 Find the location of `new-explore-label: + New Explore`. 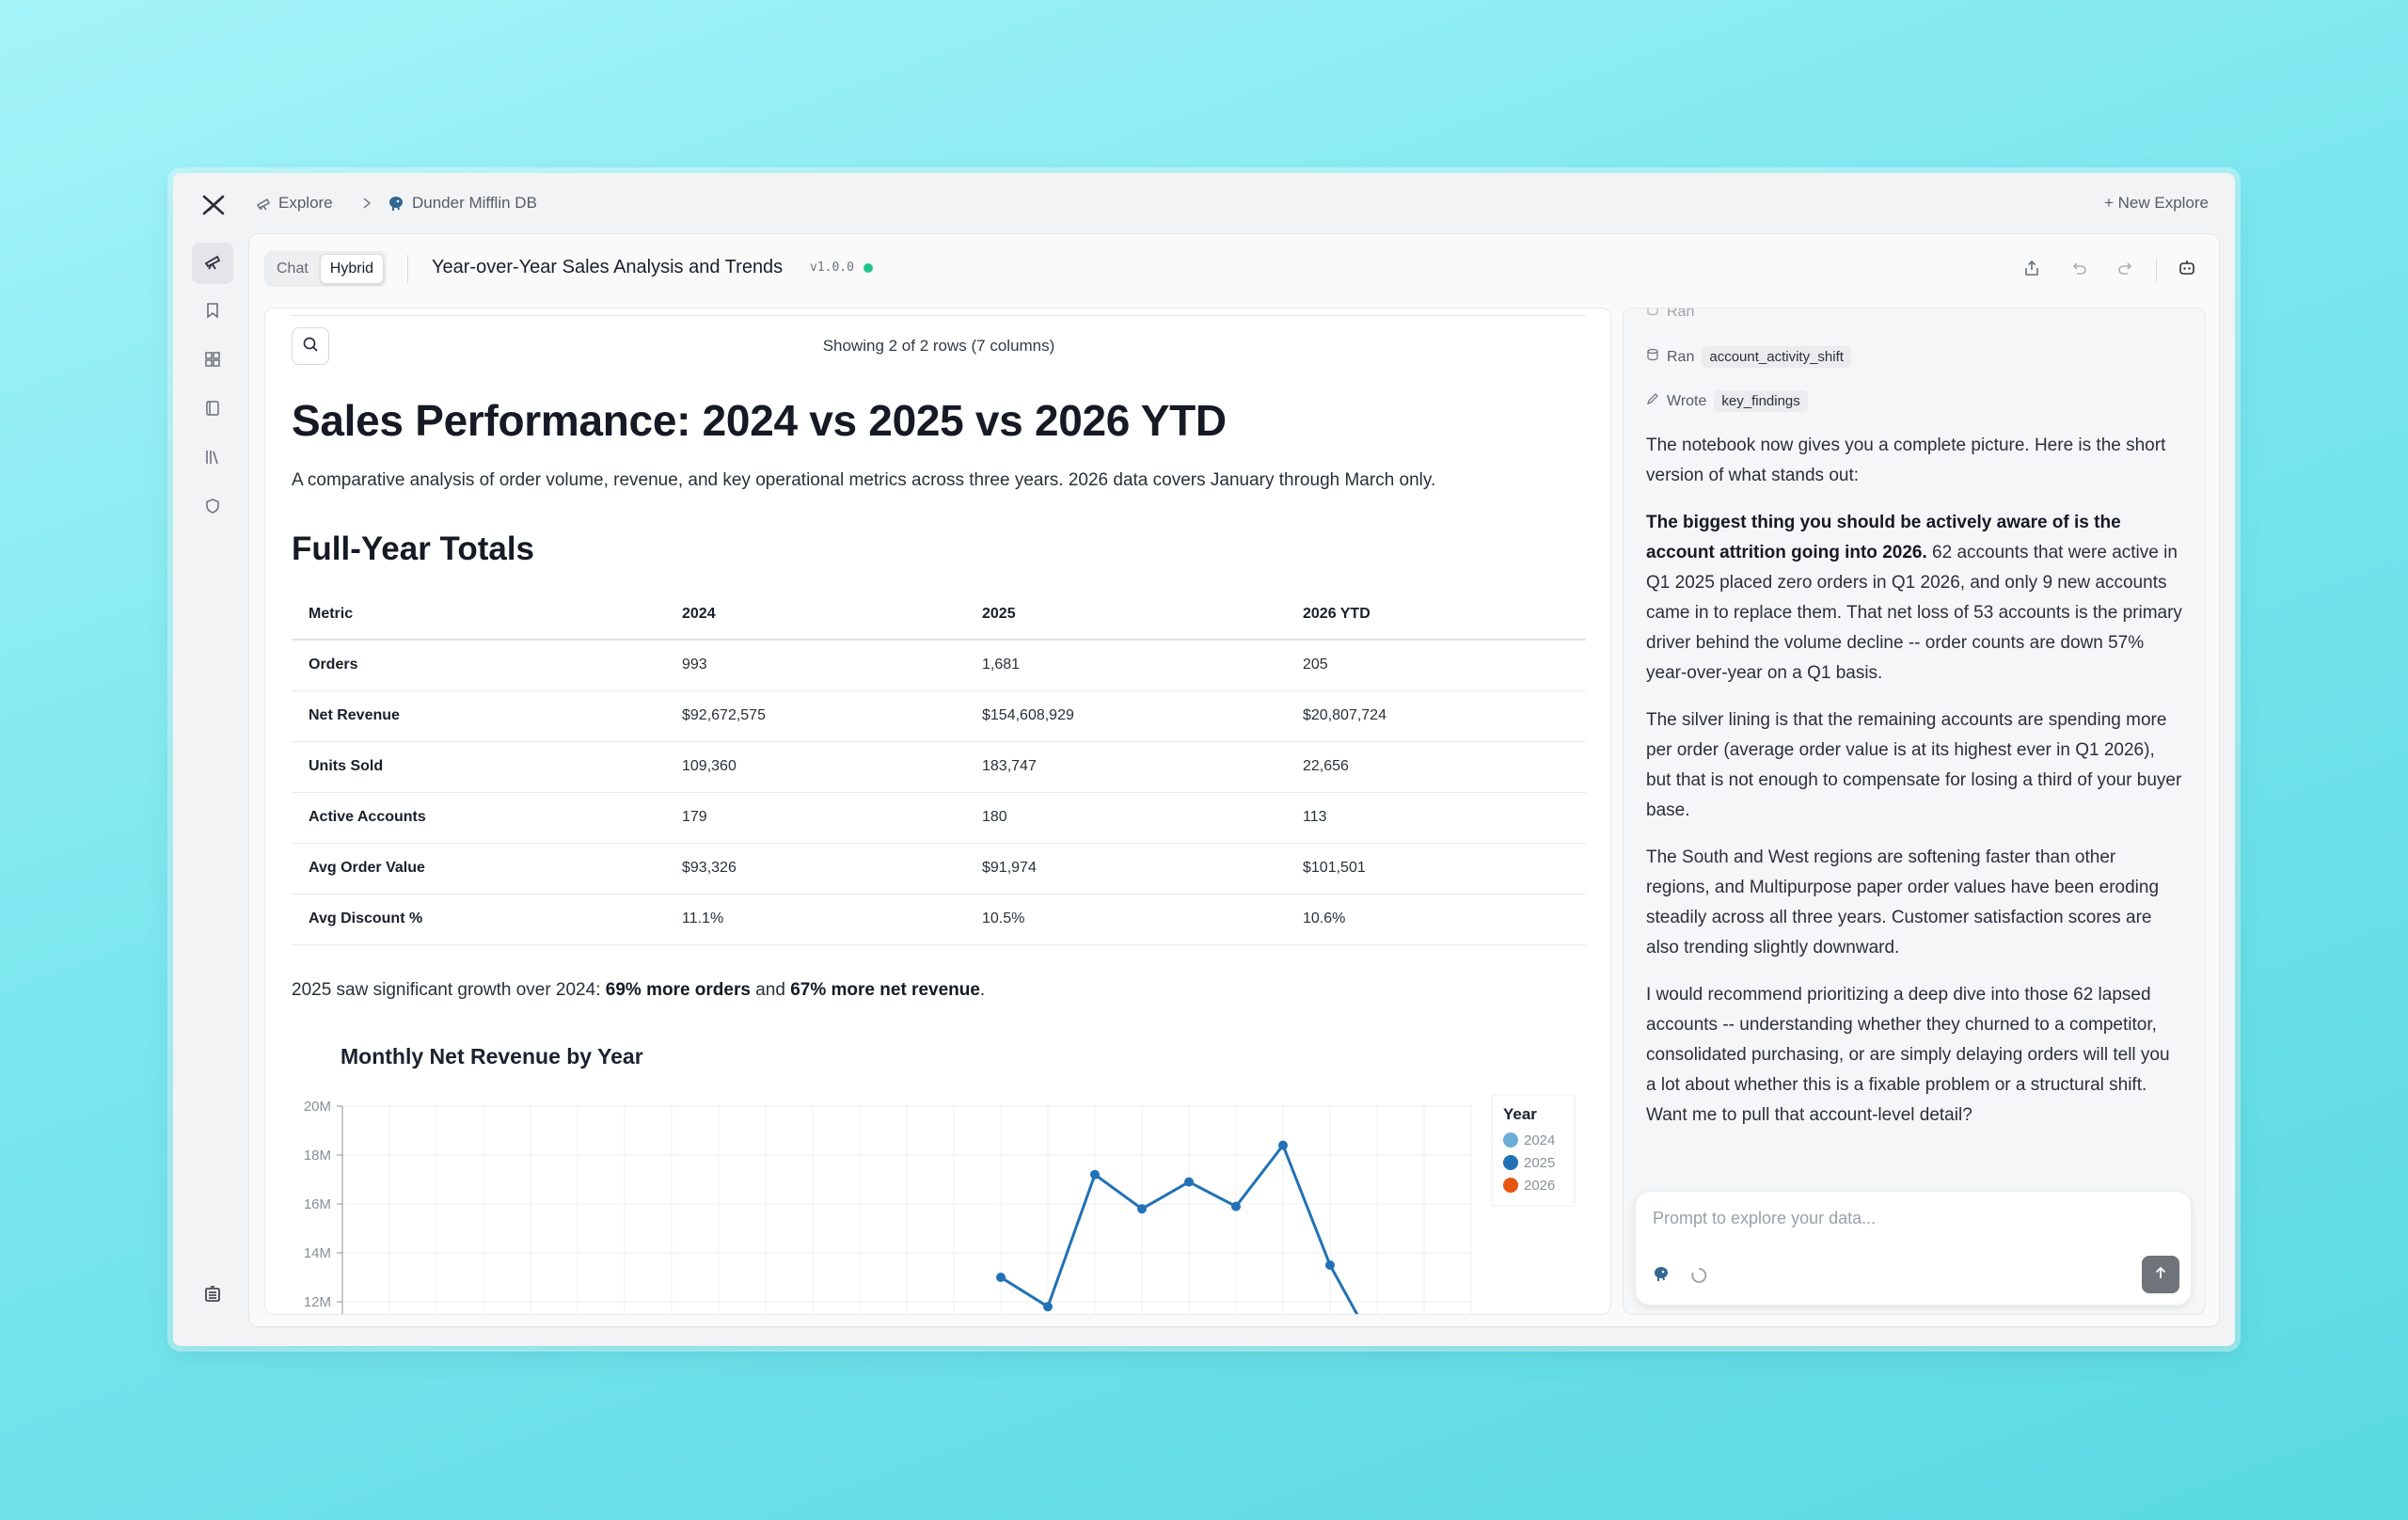

new-explore-label: + New Explore is located at coordinates (2156, 203).